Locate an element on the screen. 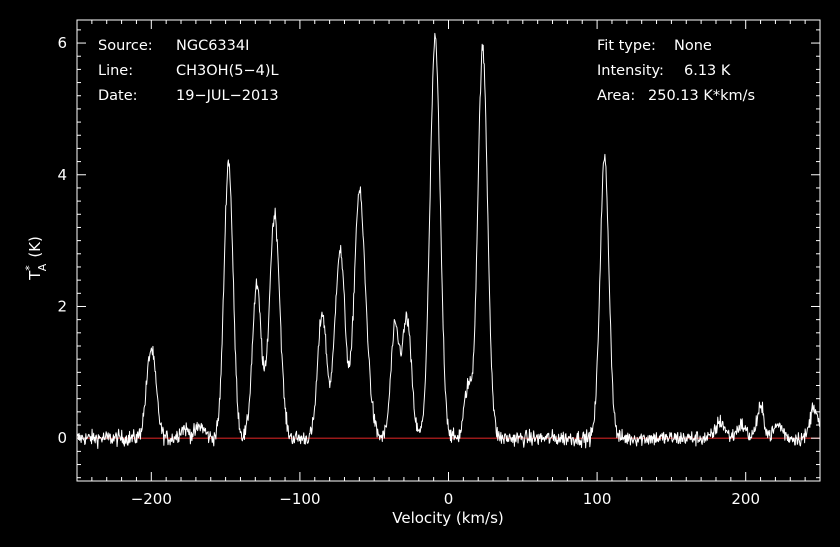 This screenshot has height=547, width=840. x-axis-label: Velocity (km/s) is located at coordinates (447, 518).